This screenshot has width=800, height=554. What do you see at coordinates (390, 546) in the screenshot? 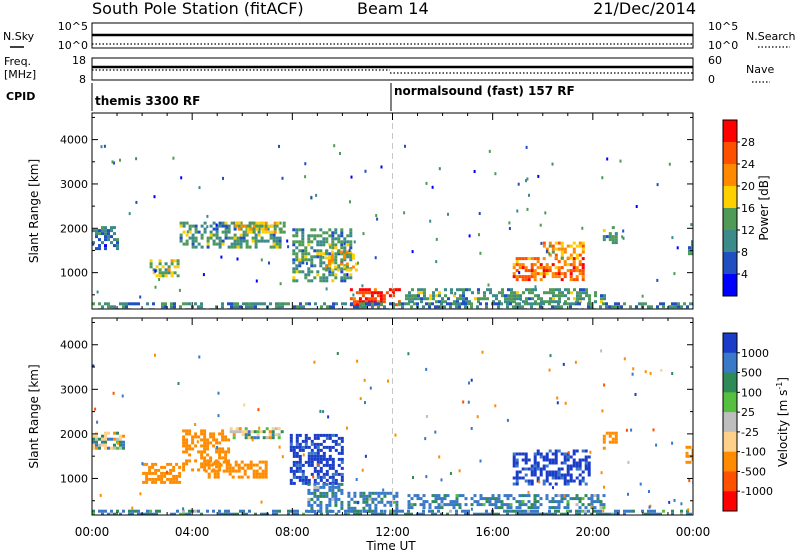
I see `x-axis-label: Time UT` at bounding box center [390, 546].